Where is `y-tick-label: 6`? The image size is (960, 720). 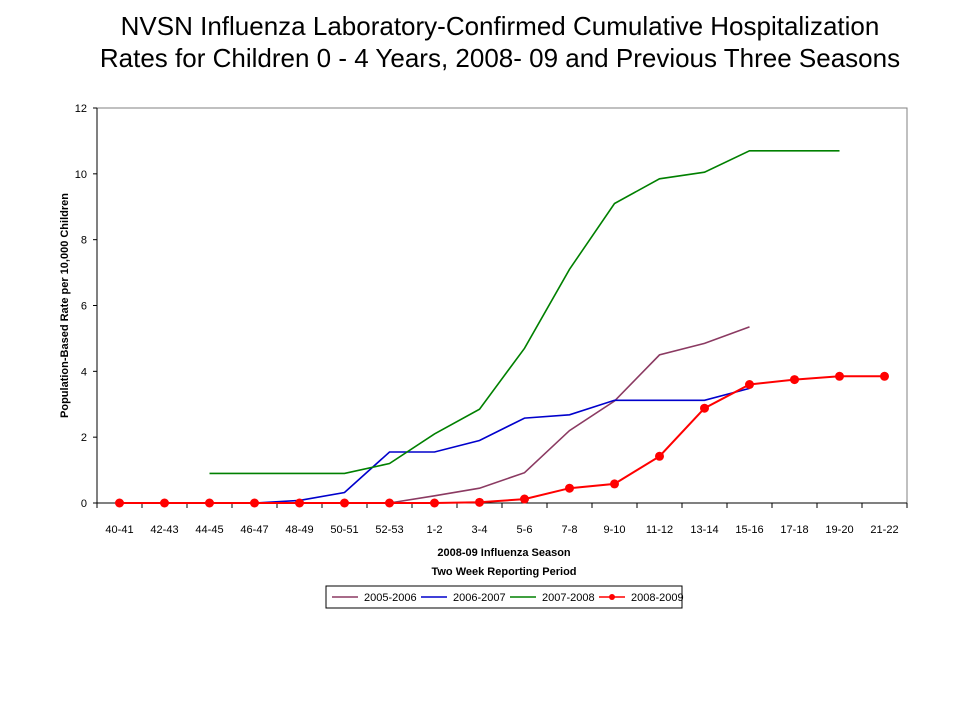 y-tick-label: 6 is located at coordinates (84, 307).